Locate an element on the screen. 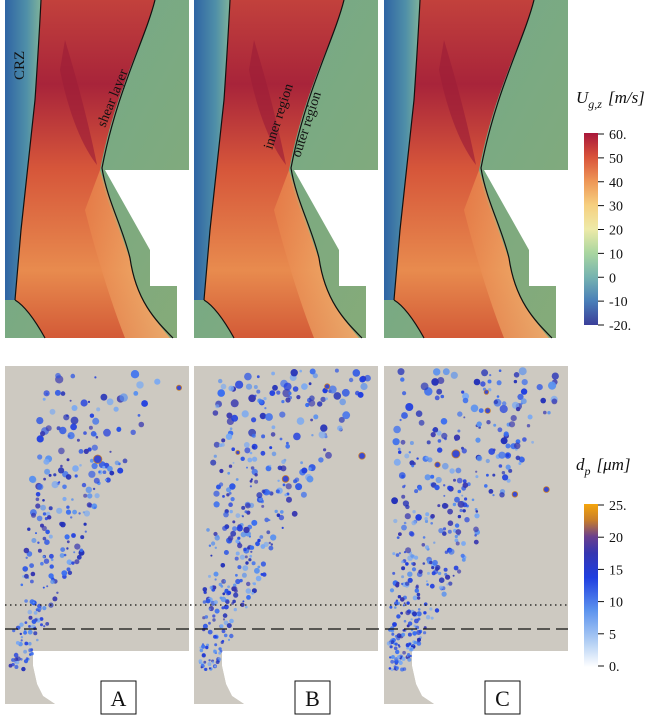 This screenshot has width=665, height=718. velocity-colorbar-tick-label: -10 is located at coordinates (618, 302).